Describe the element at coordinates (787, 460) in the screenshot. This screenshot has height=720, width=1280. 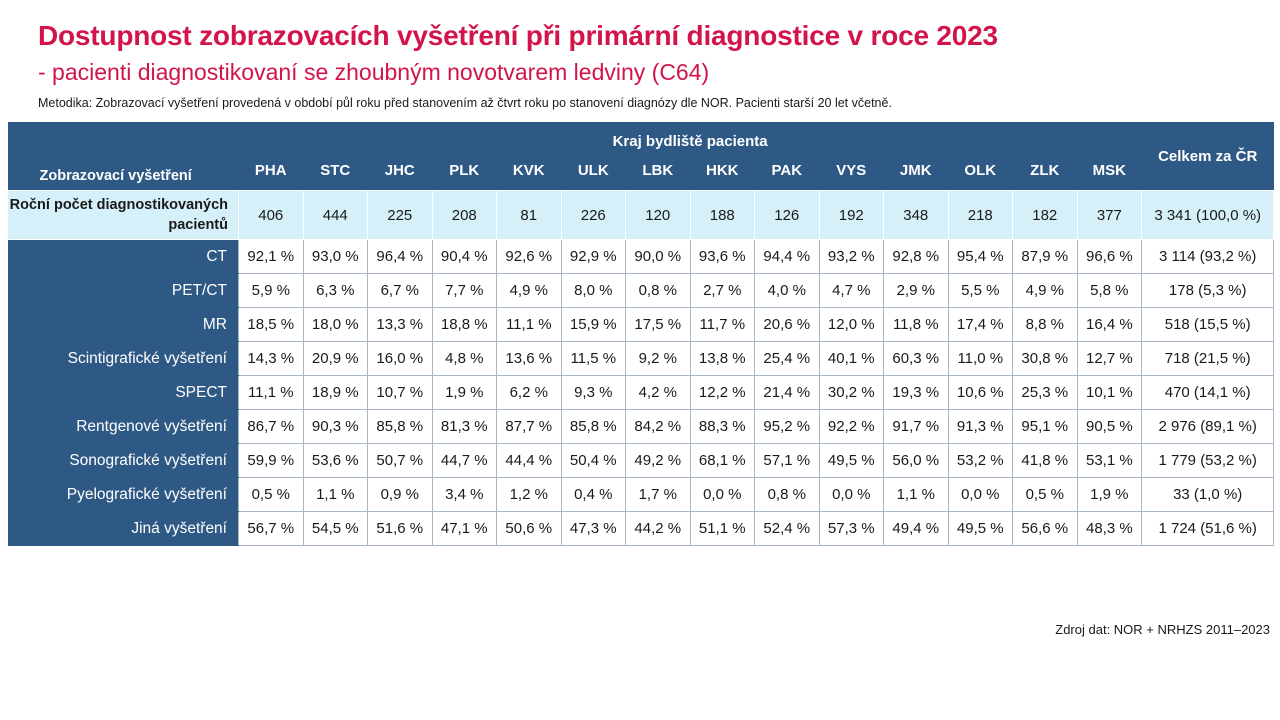
I see `value-cell: 57,1 %` at that location.